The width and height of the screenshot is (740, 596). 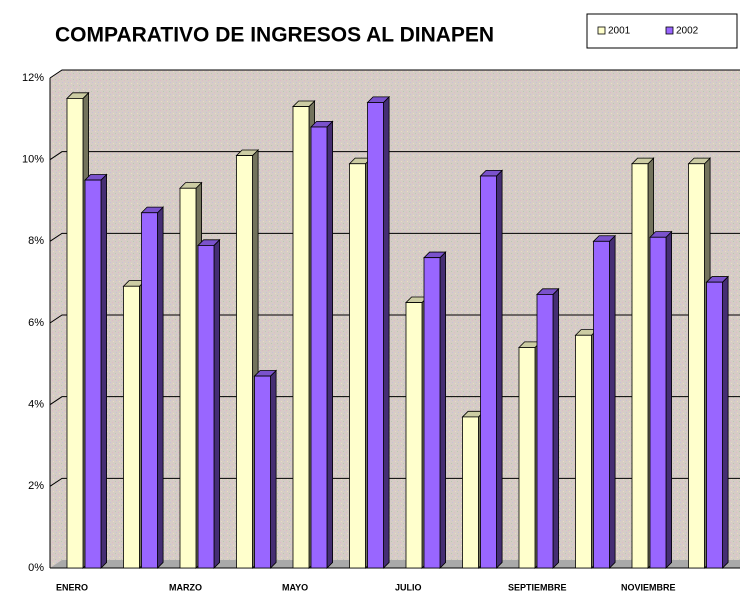 I want to click on y-tick-label: 4%, so click(x=36, y=405).